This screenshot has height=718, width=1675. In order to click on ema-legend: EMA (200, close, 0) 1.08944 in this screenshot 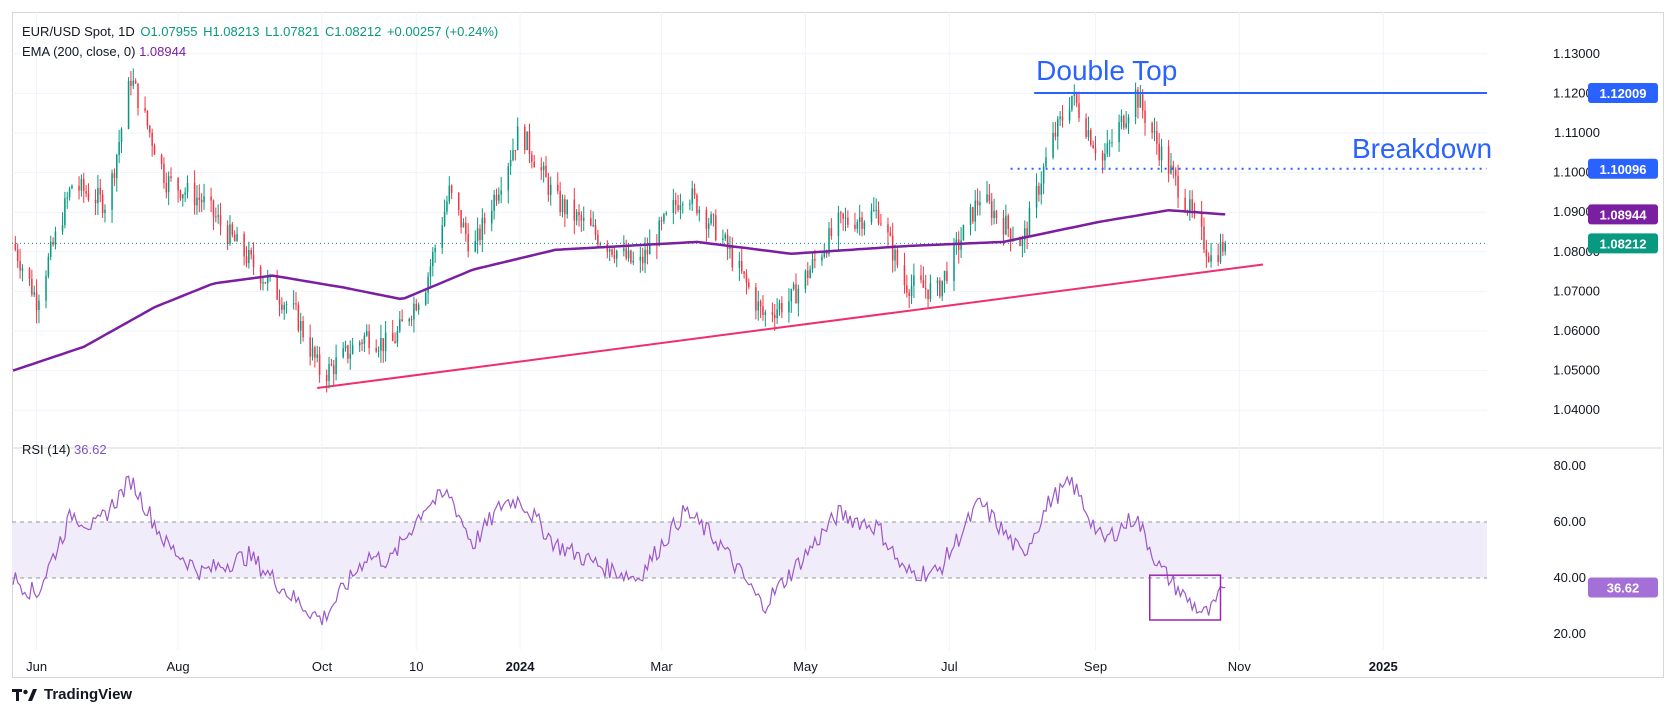, I will do `click(104, 51)`.